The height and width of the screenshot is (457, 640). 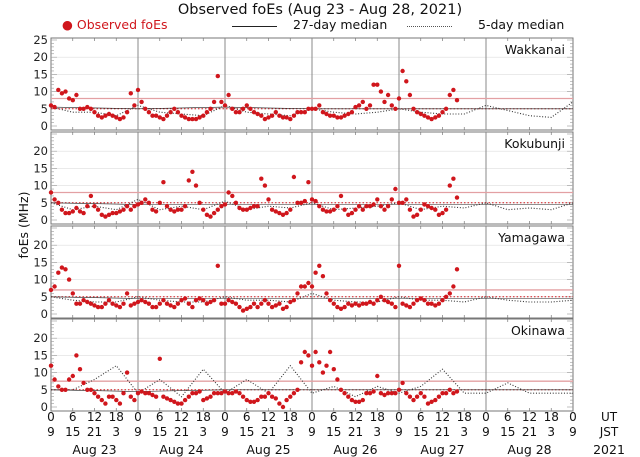 What do you see at coordinates (40, 92) in the screenshot?
I see `y-tick-label: 10` at bounding box center [40, 92].